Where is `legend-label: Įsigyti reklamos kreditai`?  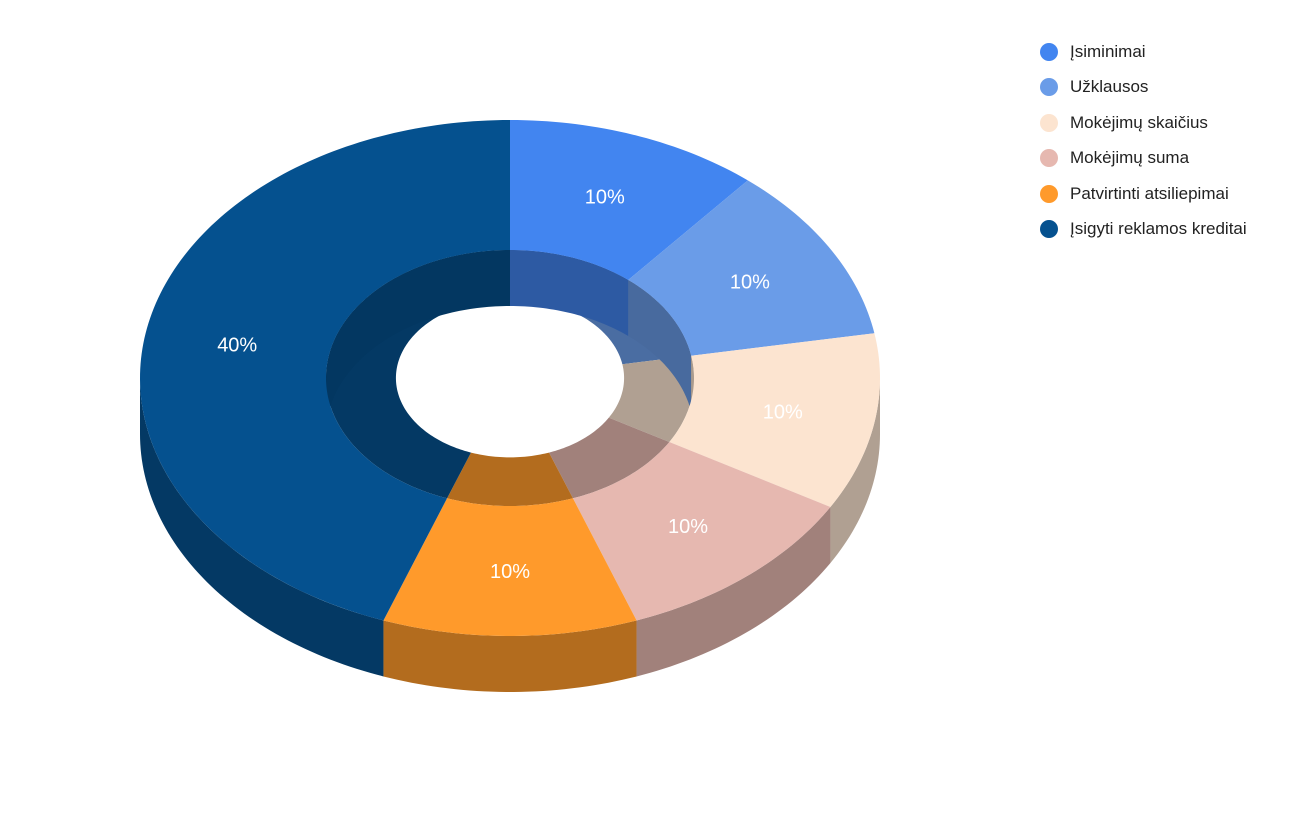
legend-label: Įsigyti reklamos kreditai is located at coordinates (1158, 229).